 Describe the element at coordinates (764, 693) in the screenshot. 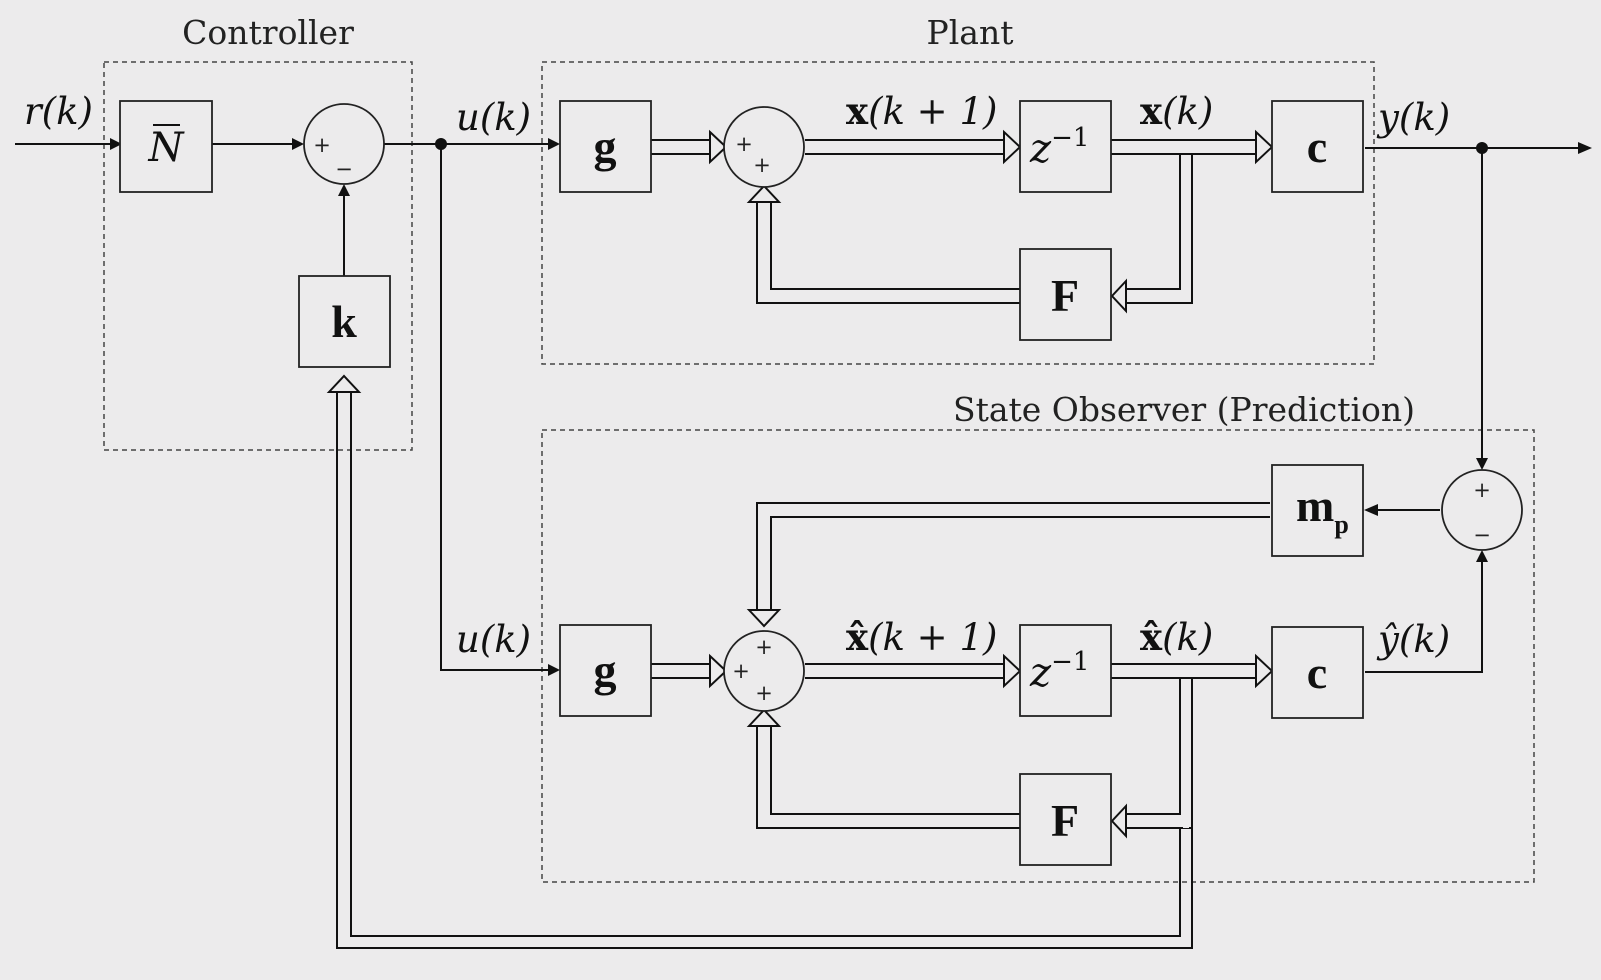

I see `obs-sum-plus-bottom: +` at that location.